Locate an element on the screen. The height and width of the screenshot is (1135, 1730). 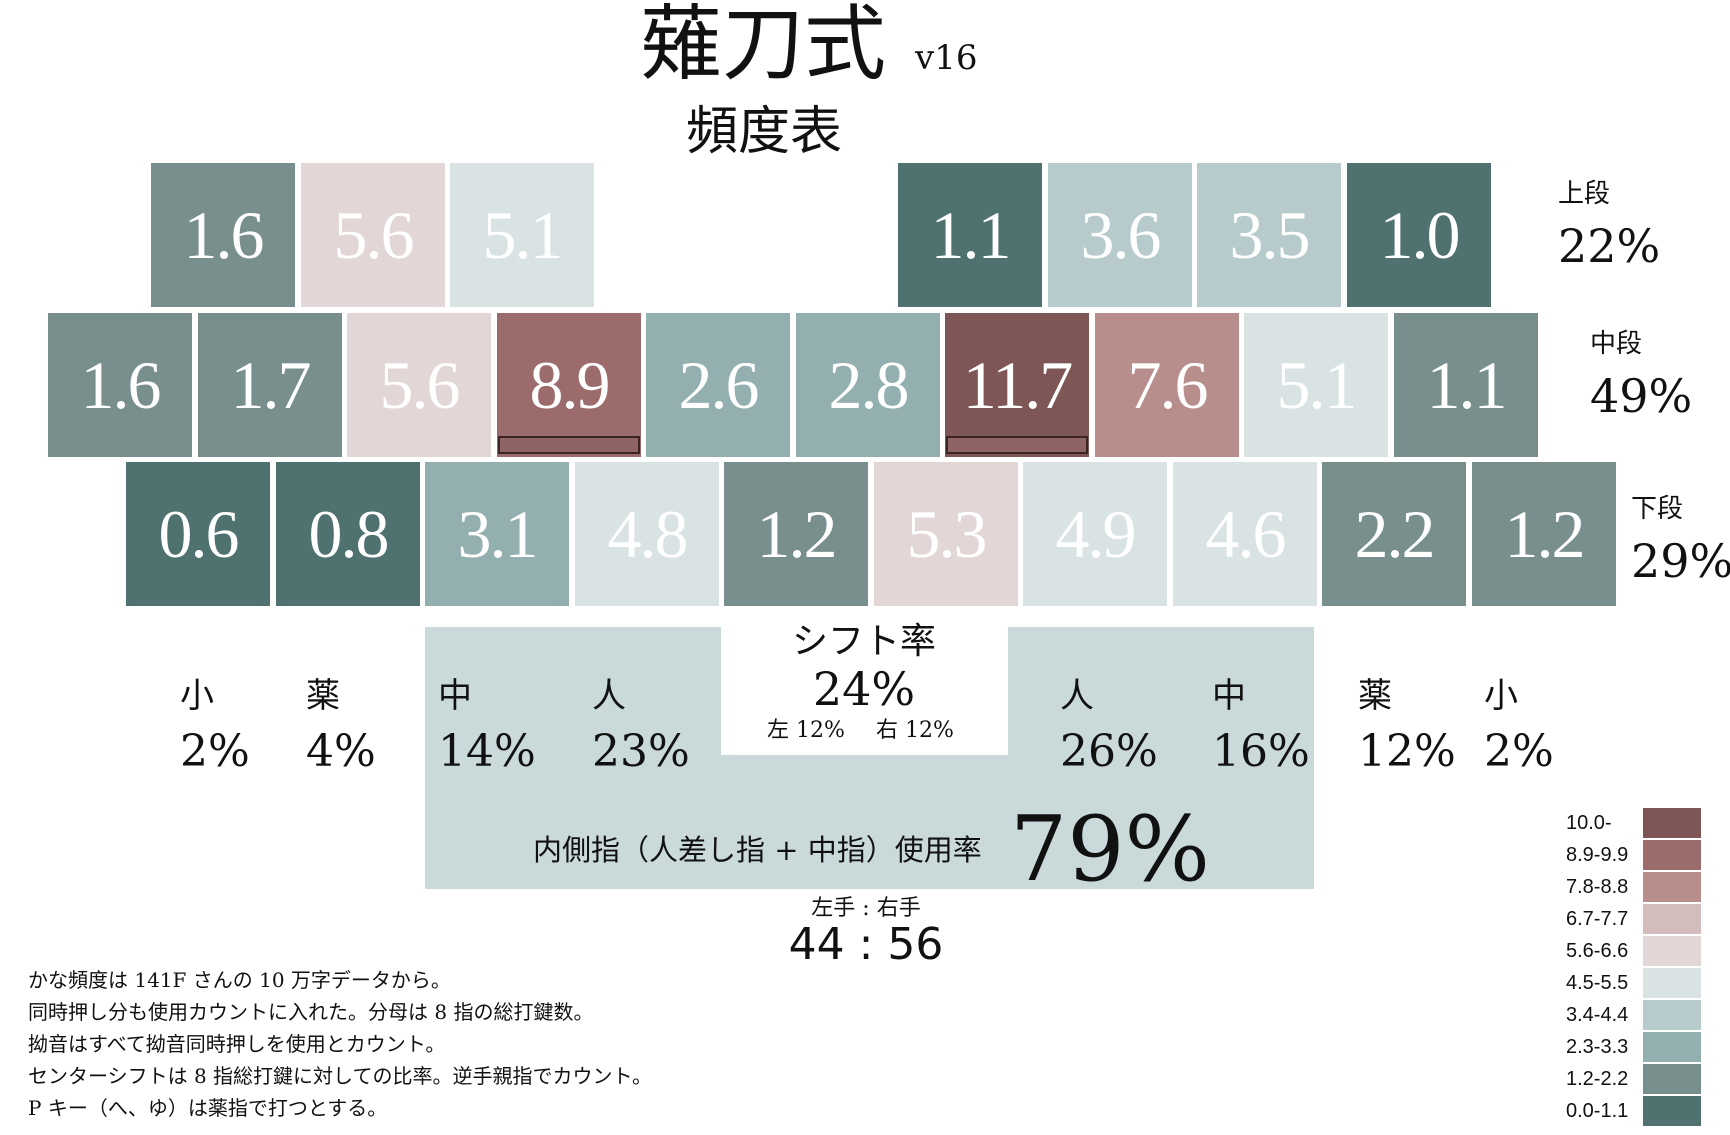
finger-left-pinky: 小 2% is located at coordinates (235, 726).